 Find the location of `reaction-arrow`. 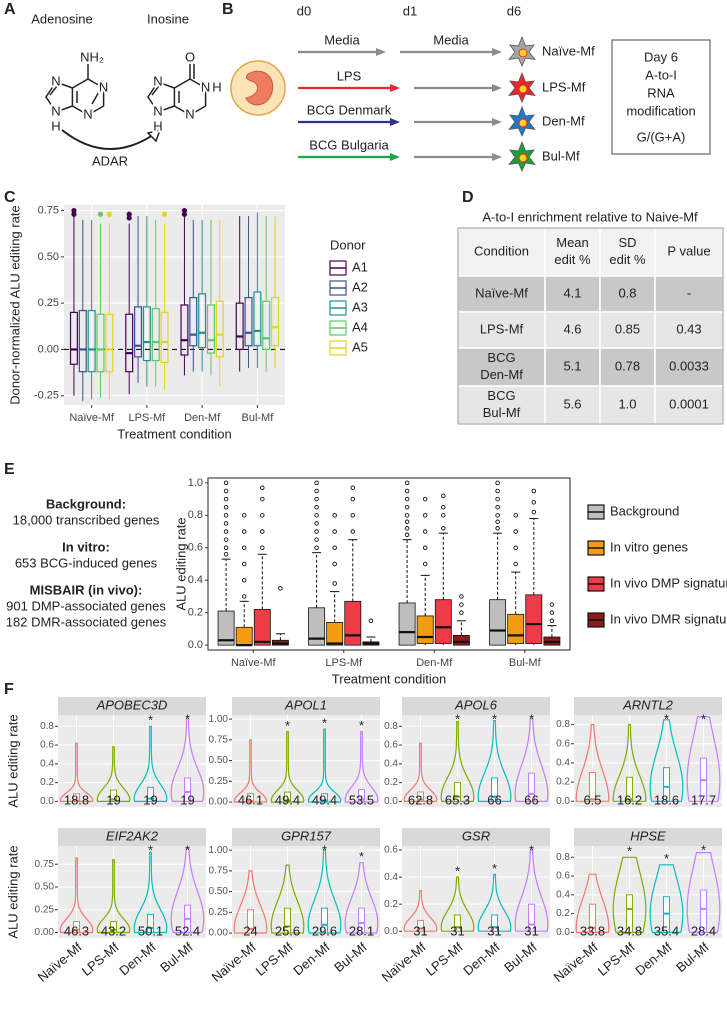

reaction-arrow is located at coordinates (111, 139).